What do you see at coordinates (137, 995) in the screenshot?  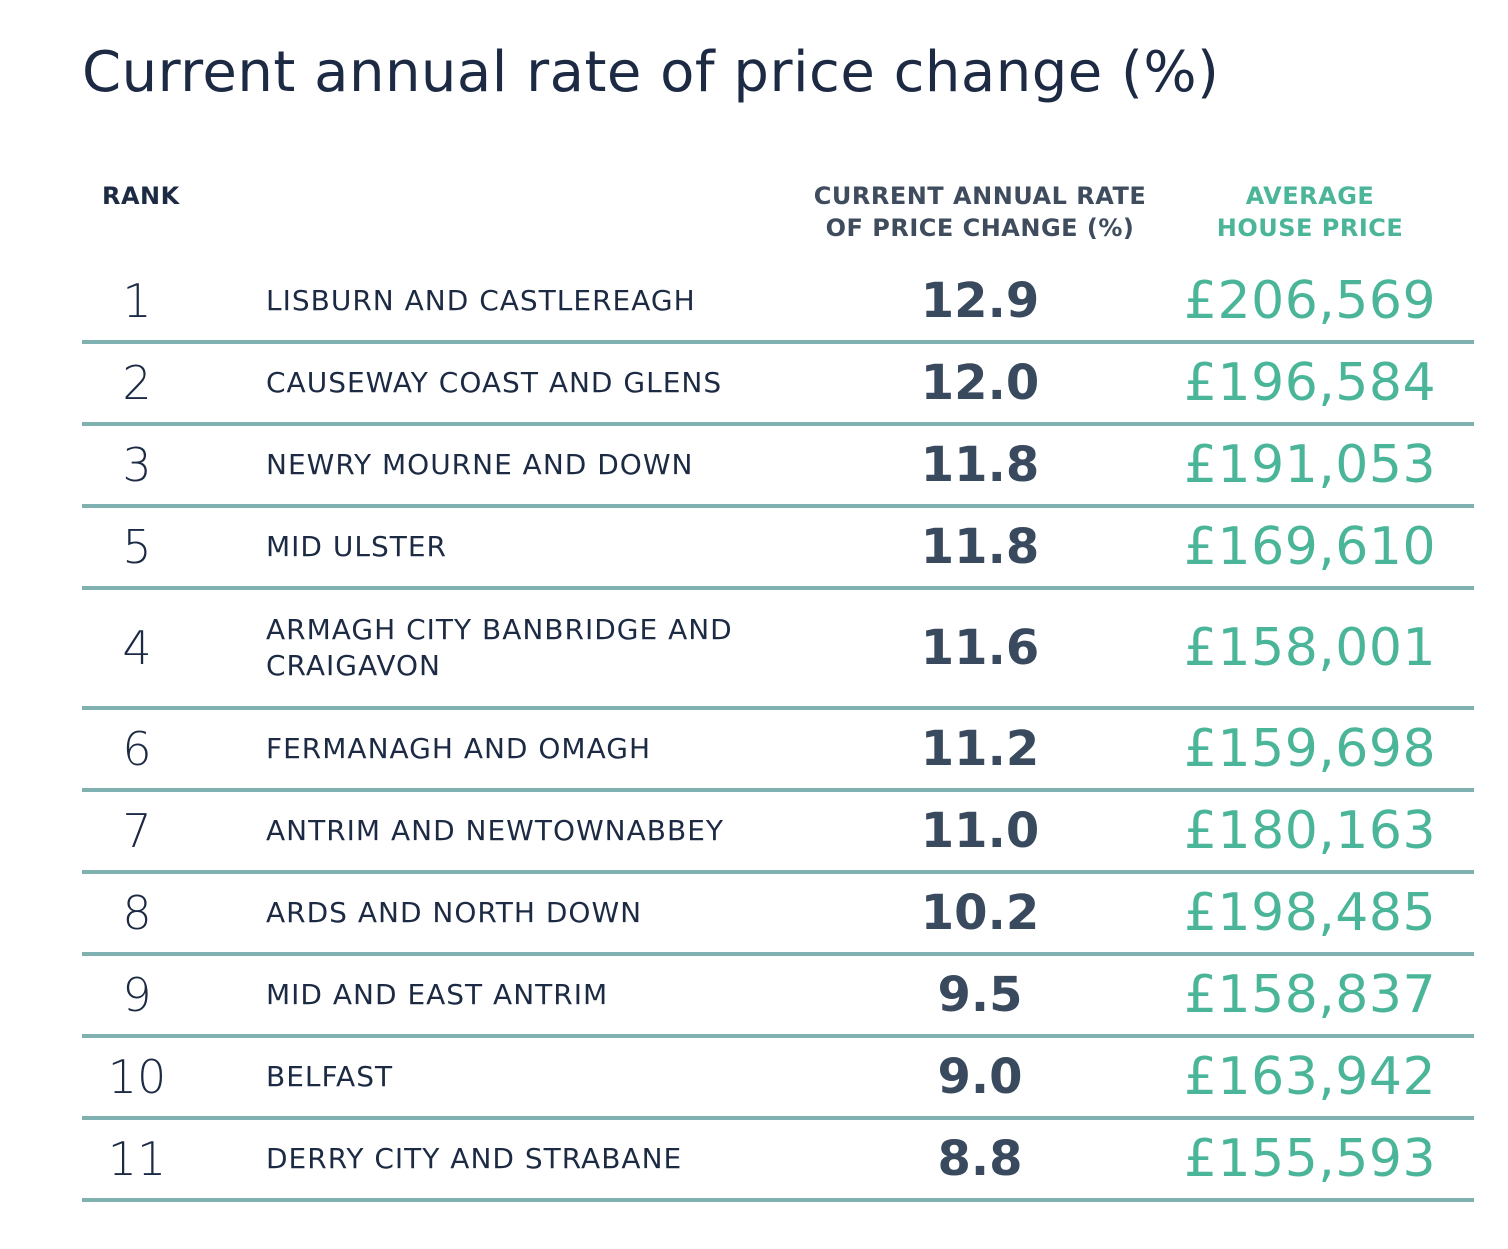 I see `rank-cell: 9` at bounding box center [137, 995].